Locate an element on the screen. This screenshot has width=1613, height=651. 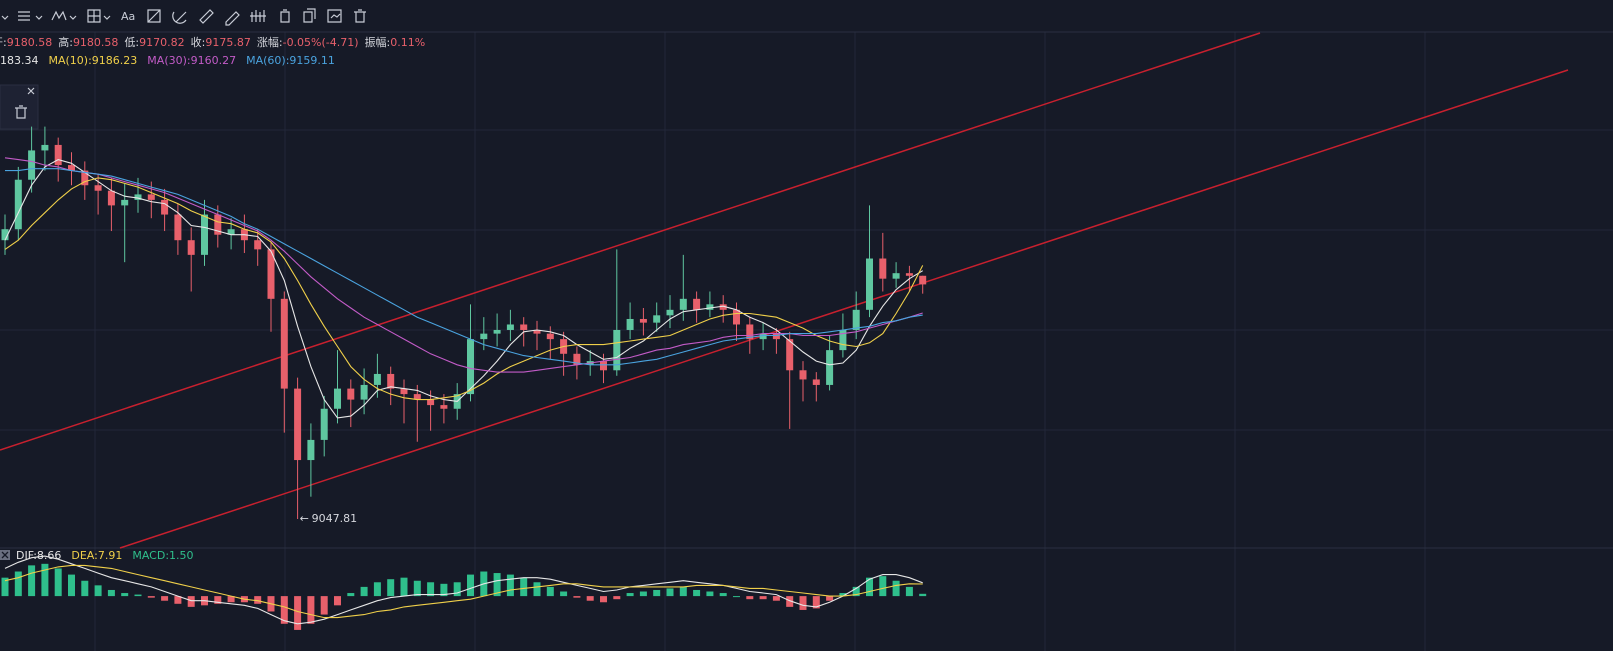
macd-toggle-icon is located at coordinates (5, 555).